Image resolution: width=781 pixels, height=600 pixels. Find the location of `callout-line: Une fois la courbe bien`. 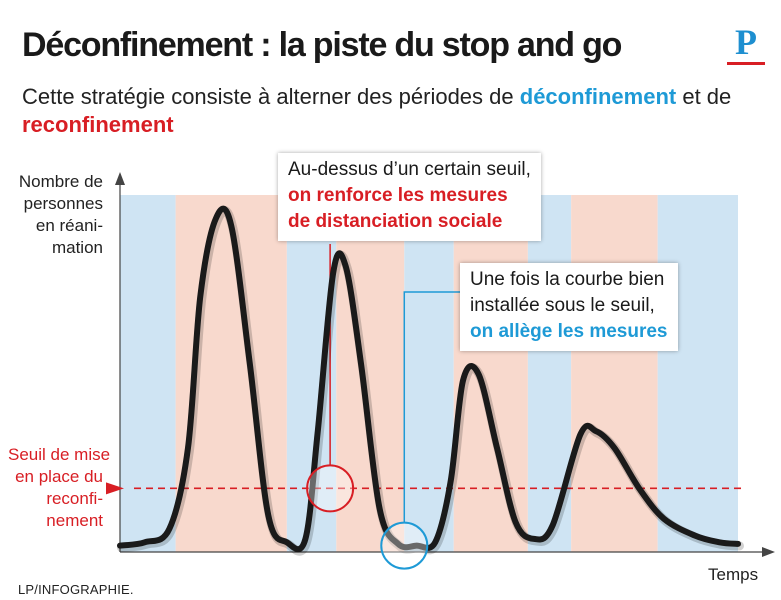

callout-line: Une fois la courbe bien is located at coordinates (567, 279).